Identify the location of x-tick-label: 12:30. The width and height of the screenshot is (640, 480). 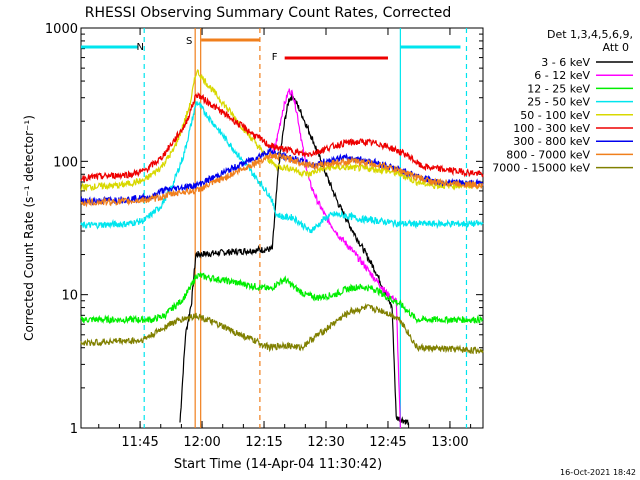
(325, 442).